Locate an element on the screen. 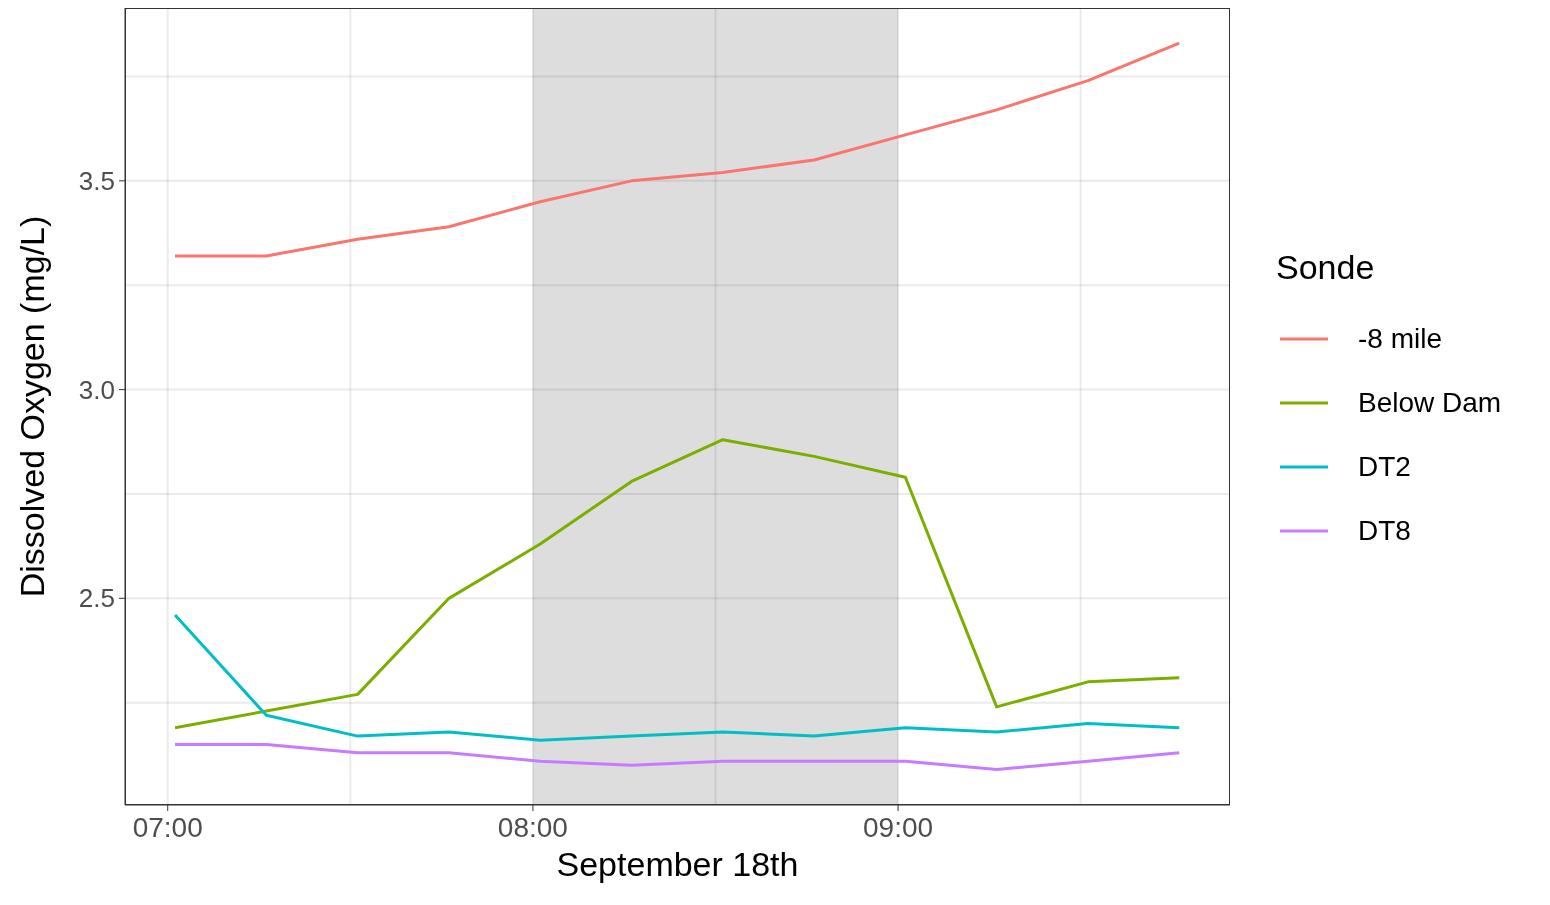  y-tick-label: 2.5 is located at coordinates (96, 598).